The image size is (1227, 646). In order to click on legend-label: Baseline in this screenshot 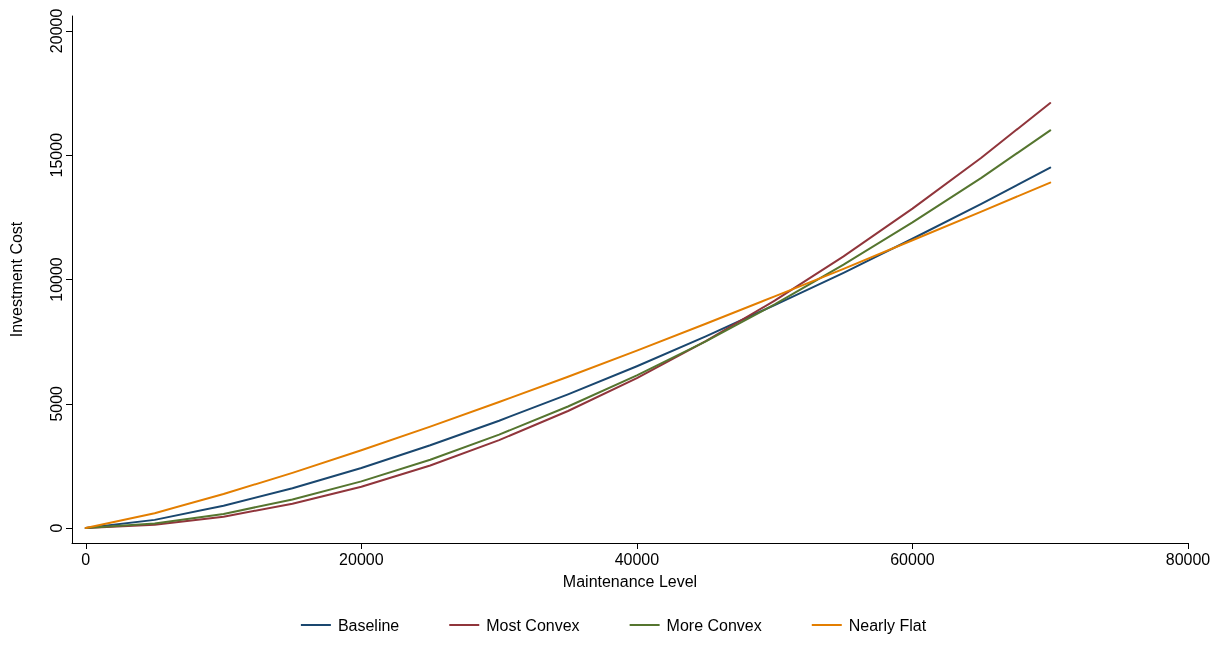, I will do `click(368, 625)`.